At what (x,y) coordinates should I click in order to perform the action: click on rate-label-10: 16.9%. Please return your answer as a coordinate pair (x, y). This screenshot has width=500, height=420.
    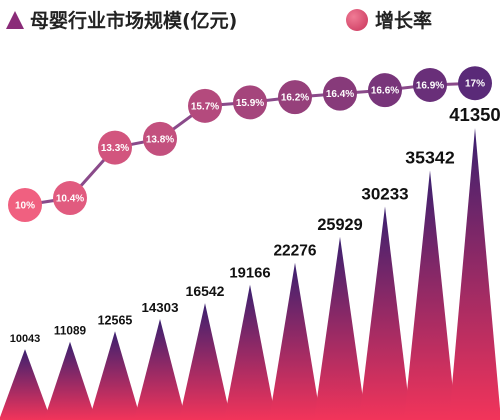
    Looking at the image, I should click on (430, 85).